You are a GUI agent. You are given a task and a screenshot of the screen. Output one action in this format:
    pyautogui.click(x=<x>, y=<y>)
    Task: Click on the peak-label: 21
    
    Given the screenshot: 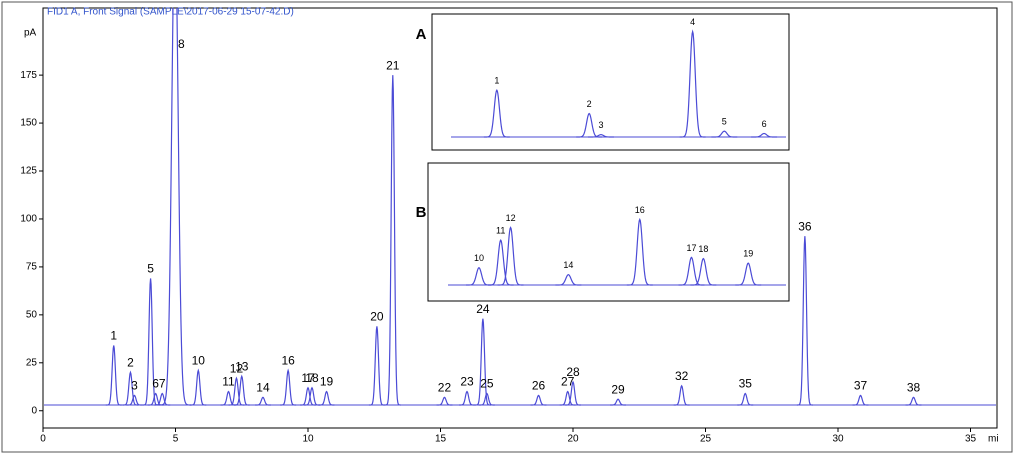 What is the action you would take?
    pyautogui.click(x=393, y=65)
    